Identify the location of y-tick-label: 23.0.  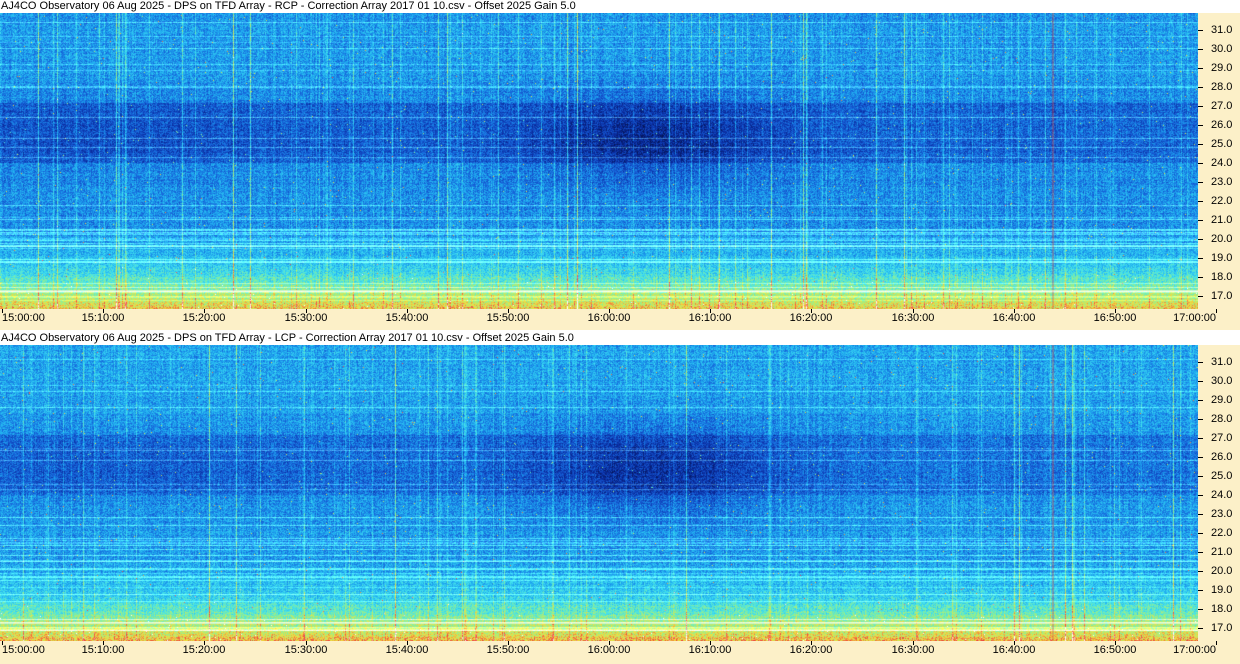
(1222, 514).